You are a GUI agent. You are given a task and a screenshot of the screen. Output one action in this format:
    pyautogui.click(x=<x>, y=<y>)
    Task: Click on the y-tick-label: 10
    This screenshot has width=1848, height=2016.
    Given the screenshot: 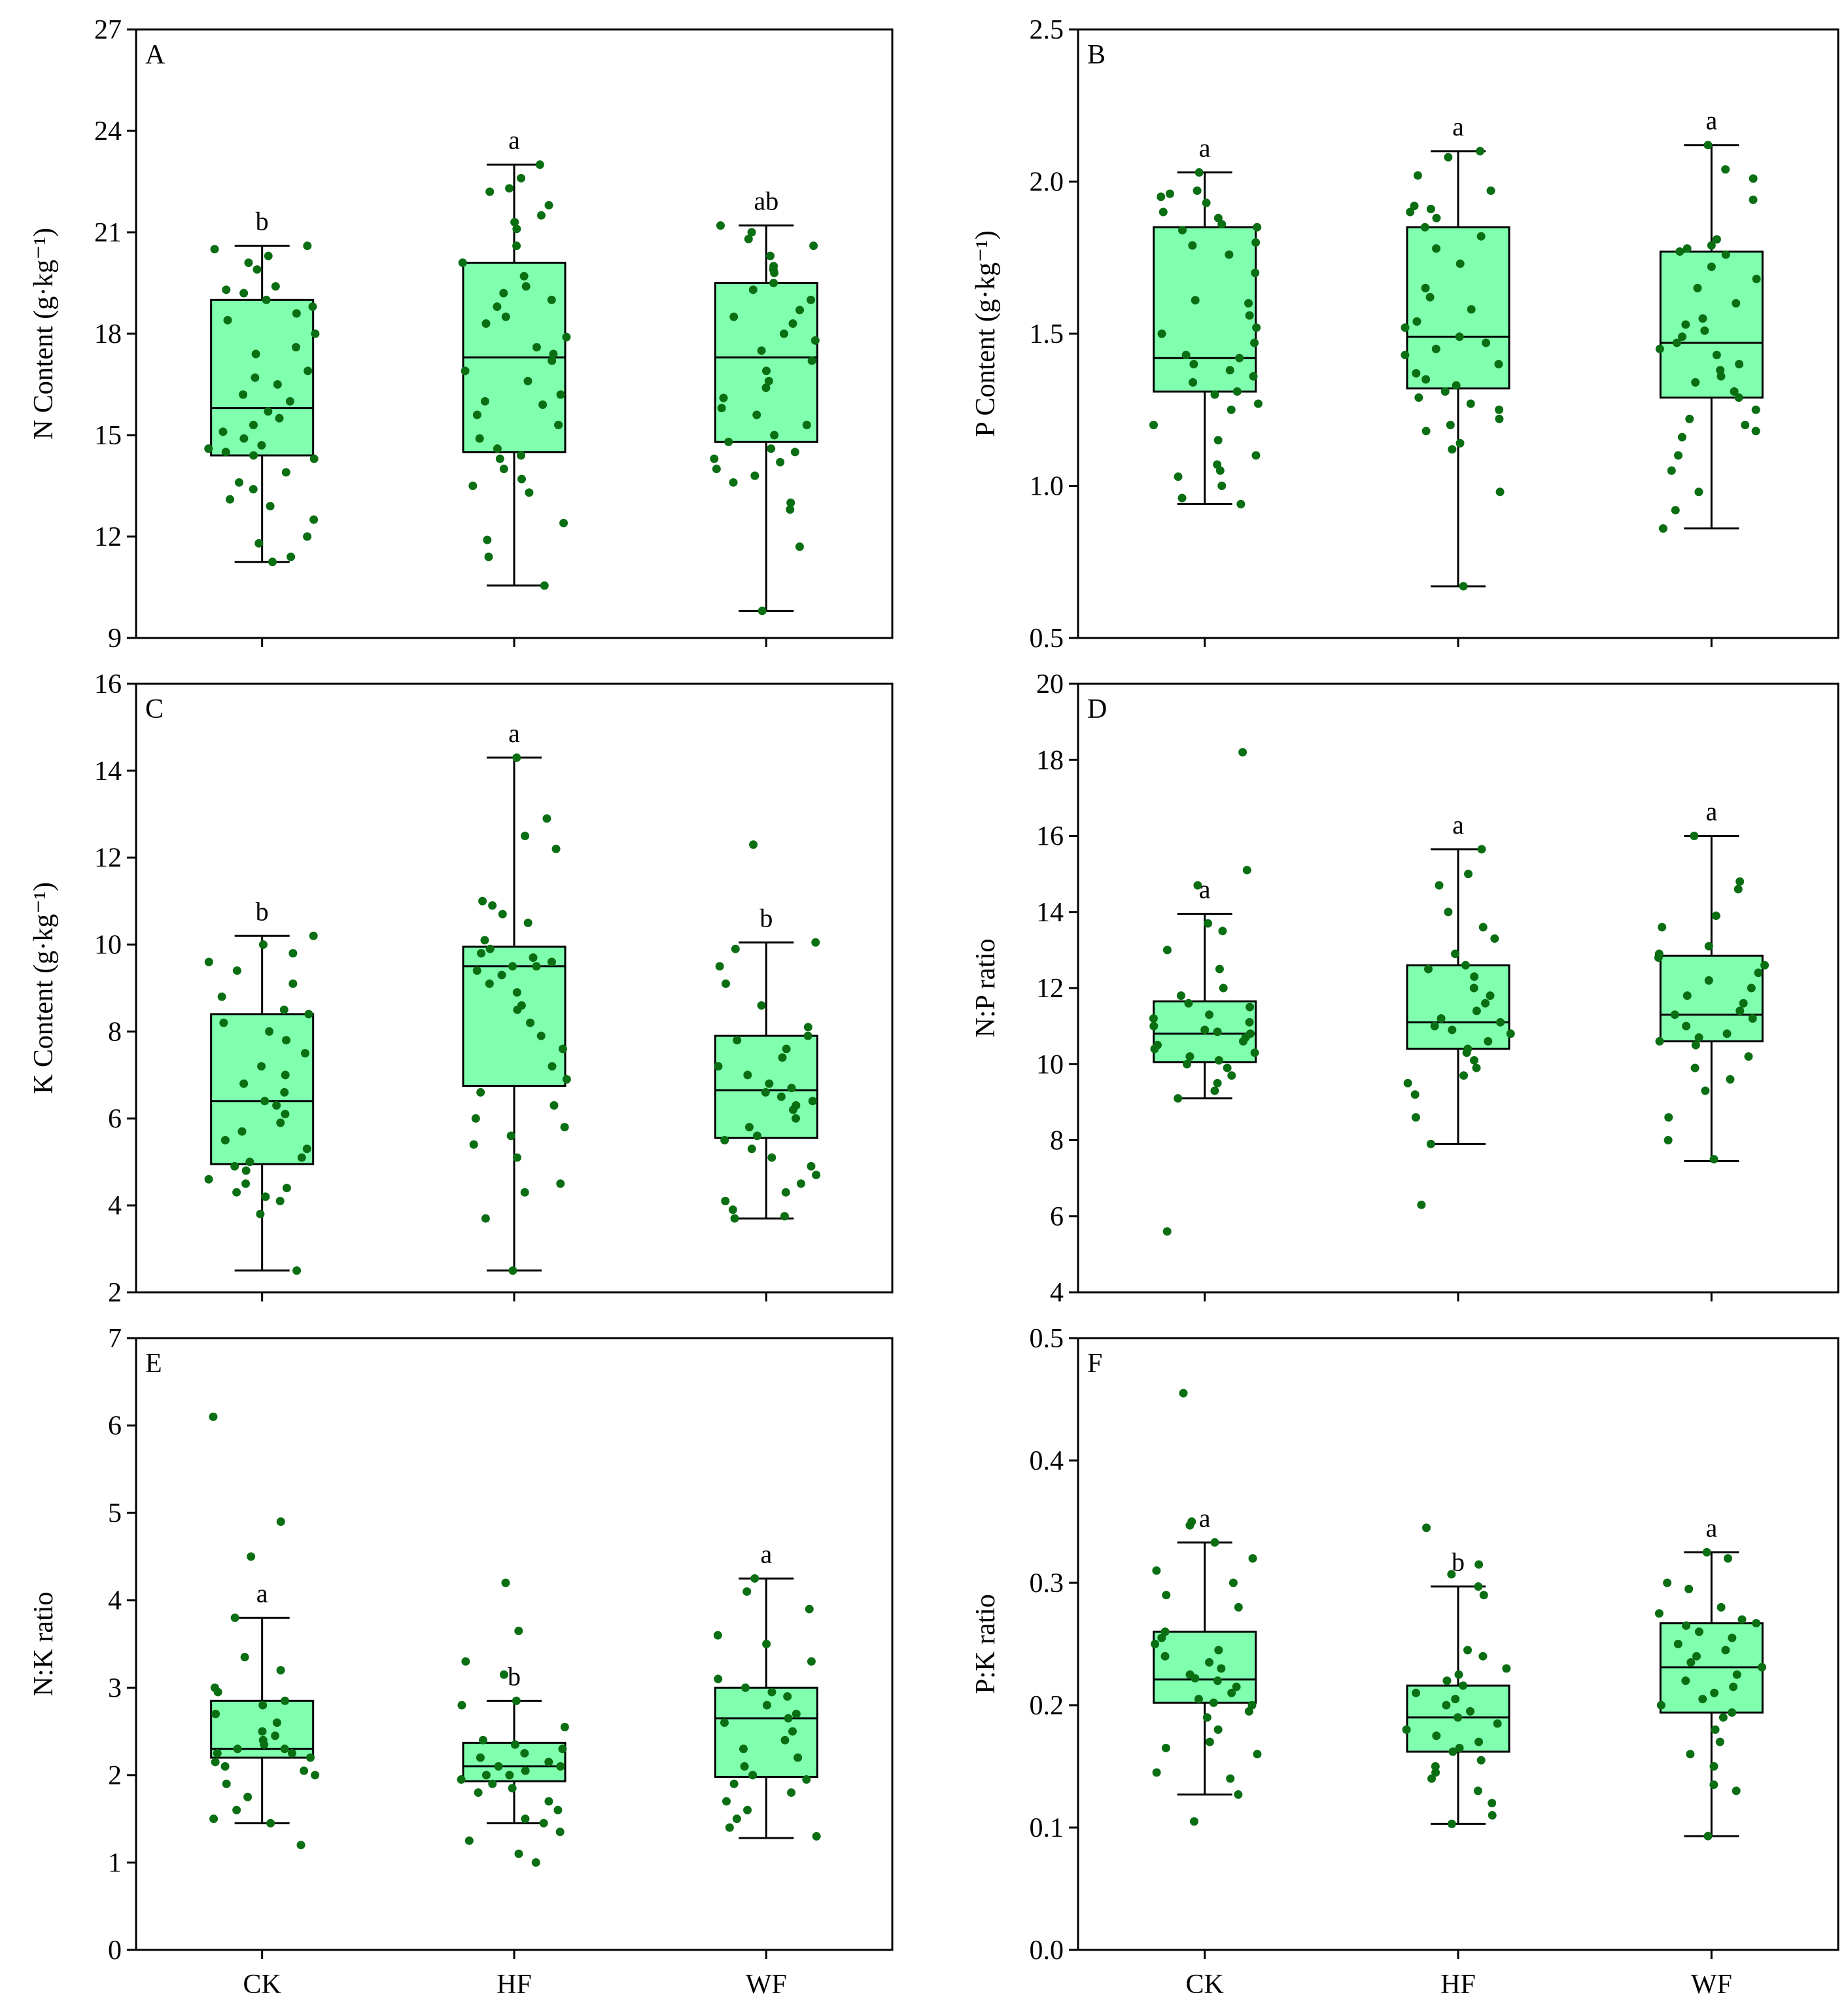 What is the action you would take?
    pyautogui.click(x=108, y=945)
    